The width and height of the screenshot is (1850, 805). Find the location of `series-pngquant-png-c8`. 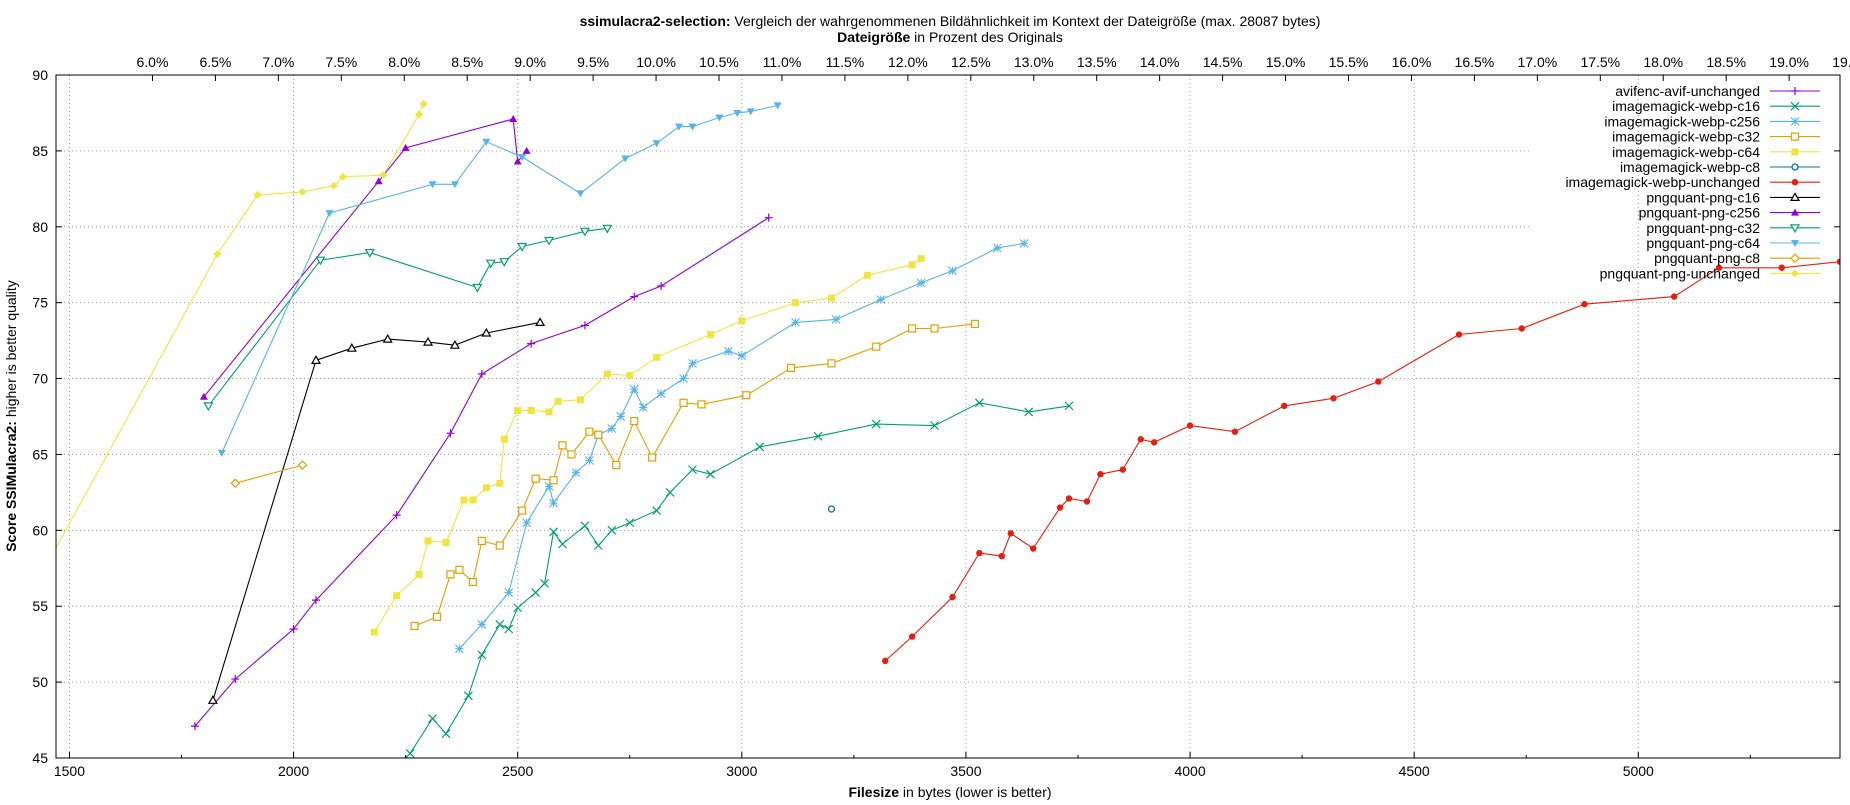

series-pngquant-png-c8 is located at coordinates (269, 474).